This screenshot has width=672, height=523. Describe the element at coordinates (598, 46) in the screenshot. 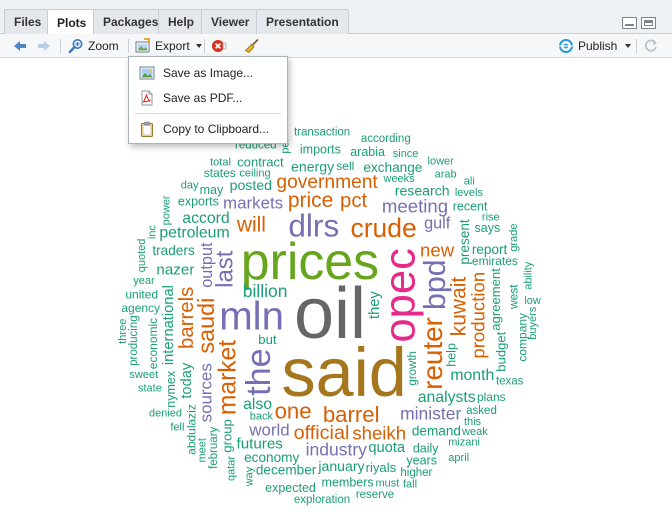

I see `publish-label: Publish` at that location.